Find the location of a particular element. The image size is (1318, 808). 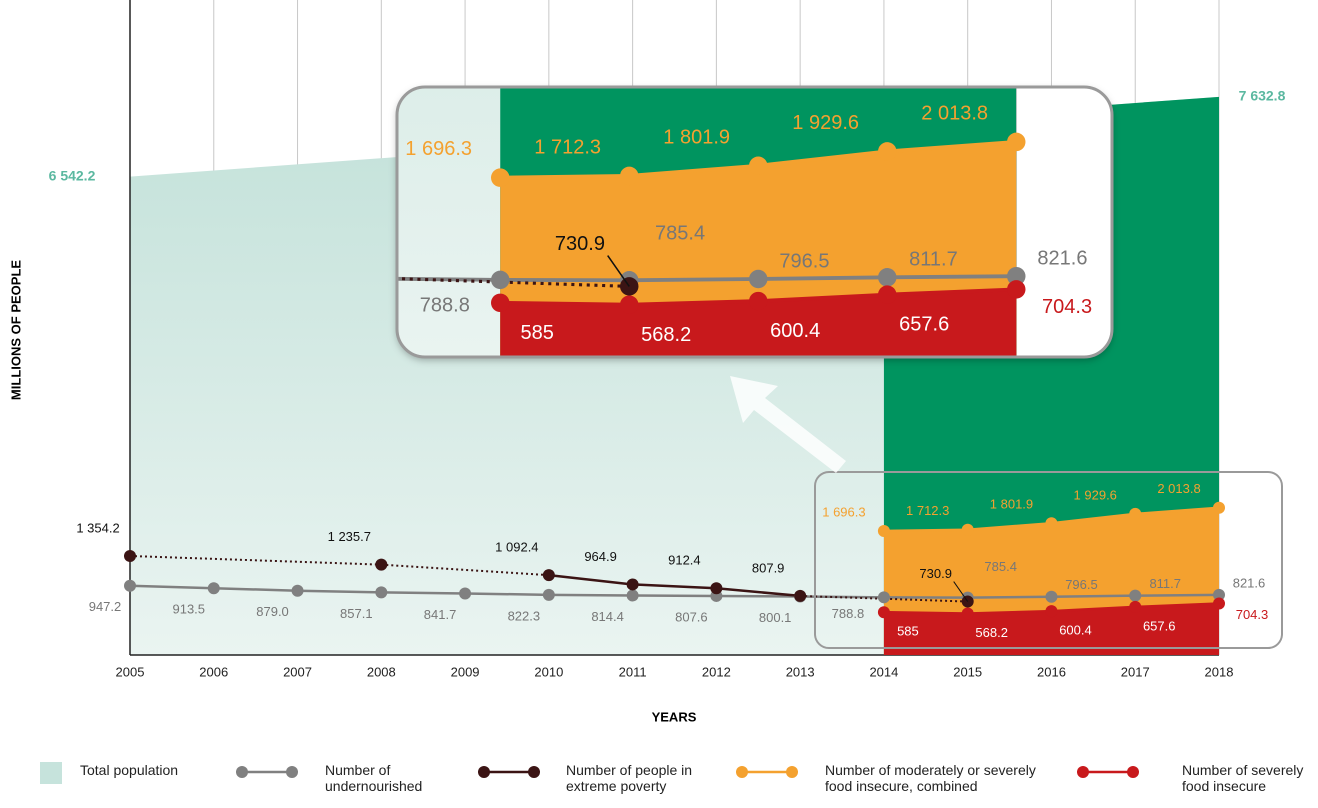

data-label: 6 542.2 is located at coordinates (72, 175).